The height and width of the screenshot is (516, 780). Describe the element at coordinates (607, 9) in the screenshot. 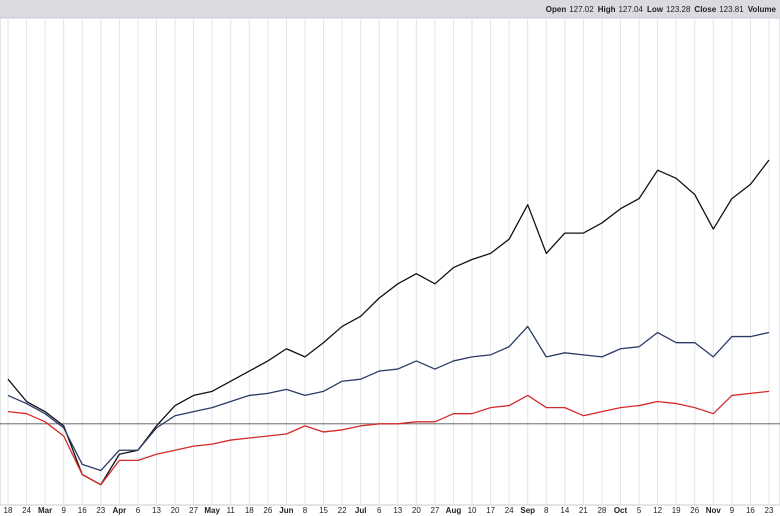

I see `ohlc-label: High` at that location.